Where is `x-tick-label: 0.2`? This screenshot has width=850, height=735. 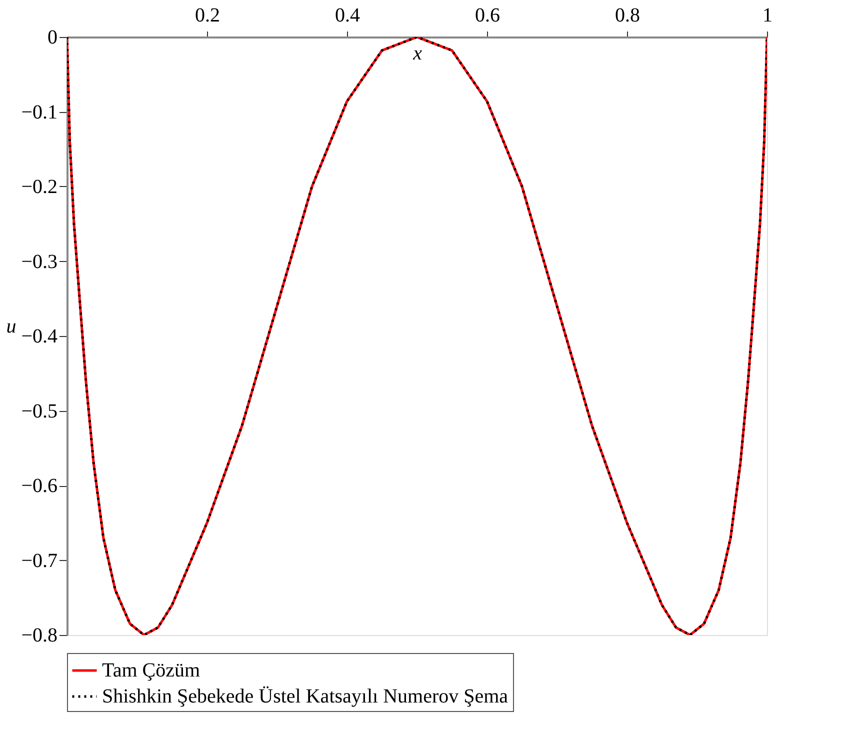 x-tick-label: 0.2 is located at coordinates (207, 15).